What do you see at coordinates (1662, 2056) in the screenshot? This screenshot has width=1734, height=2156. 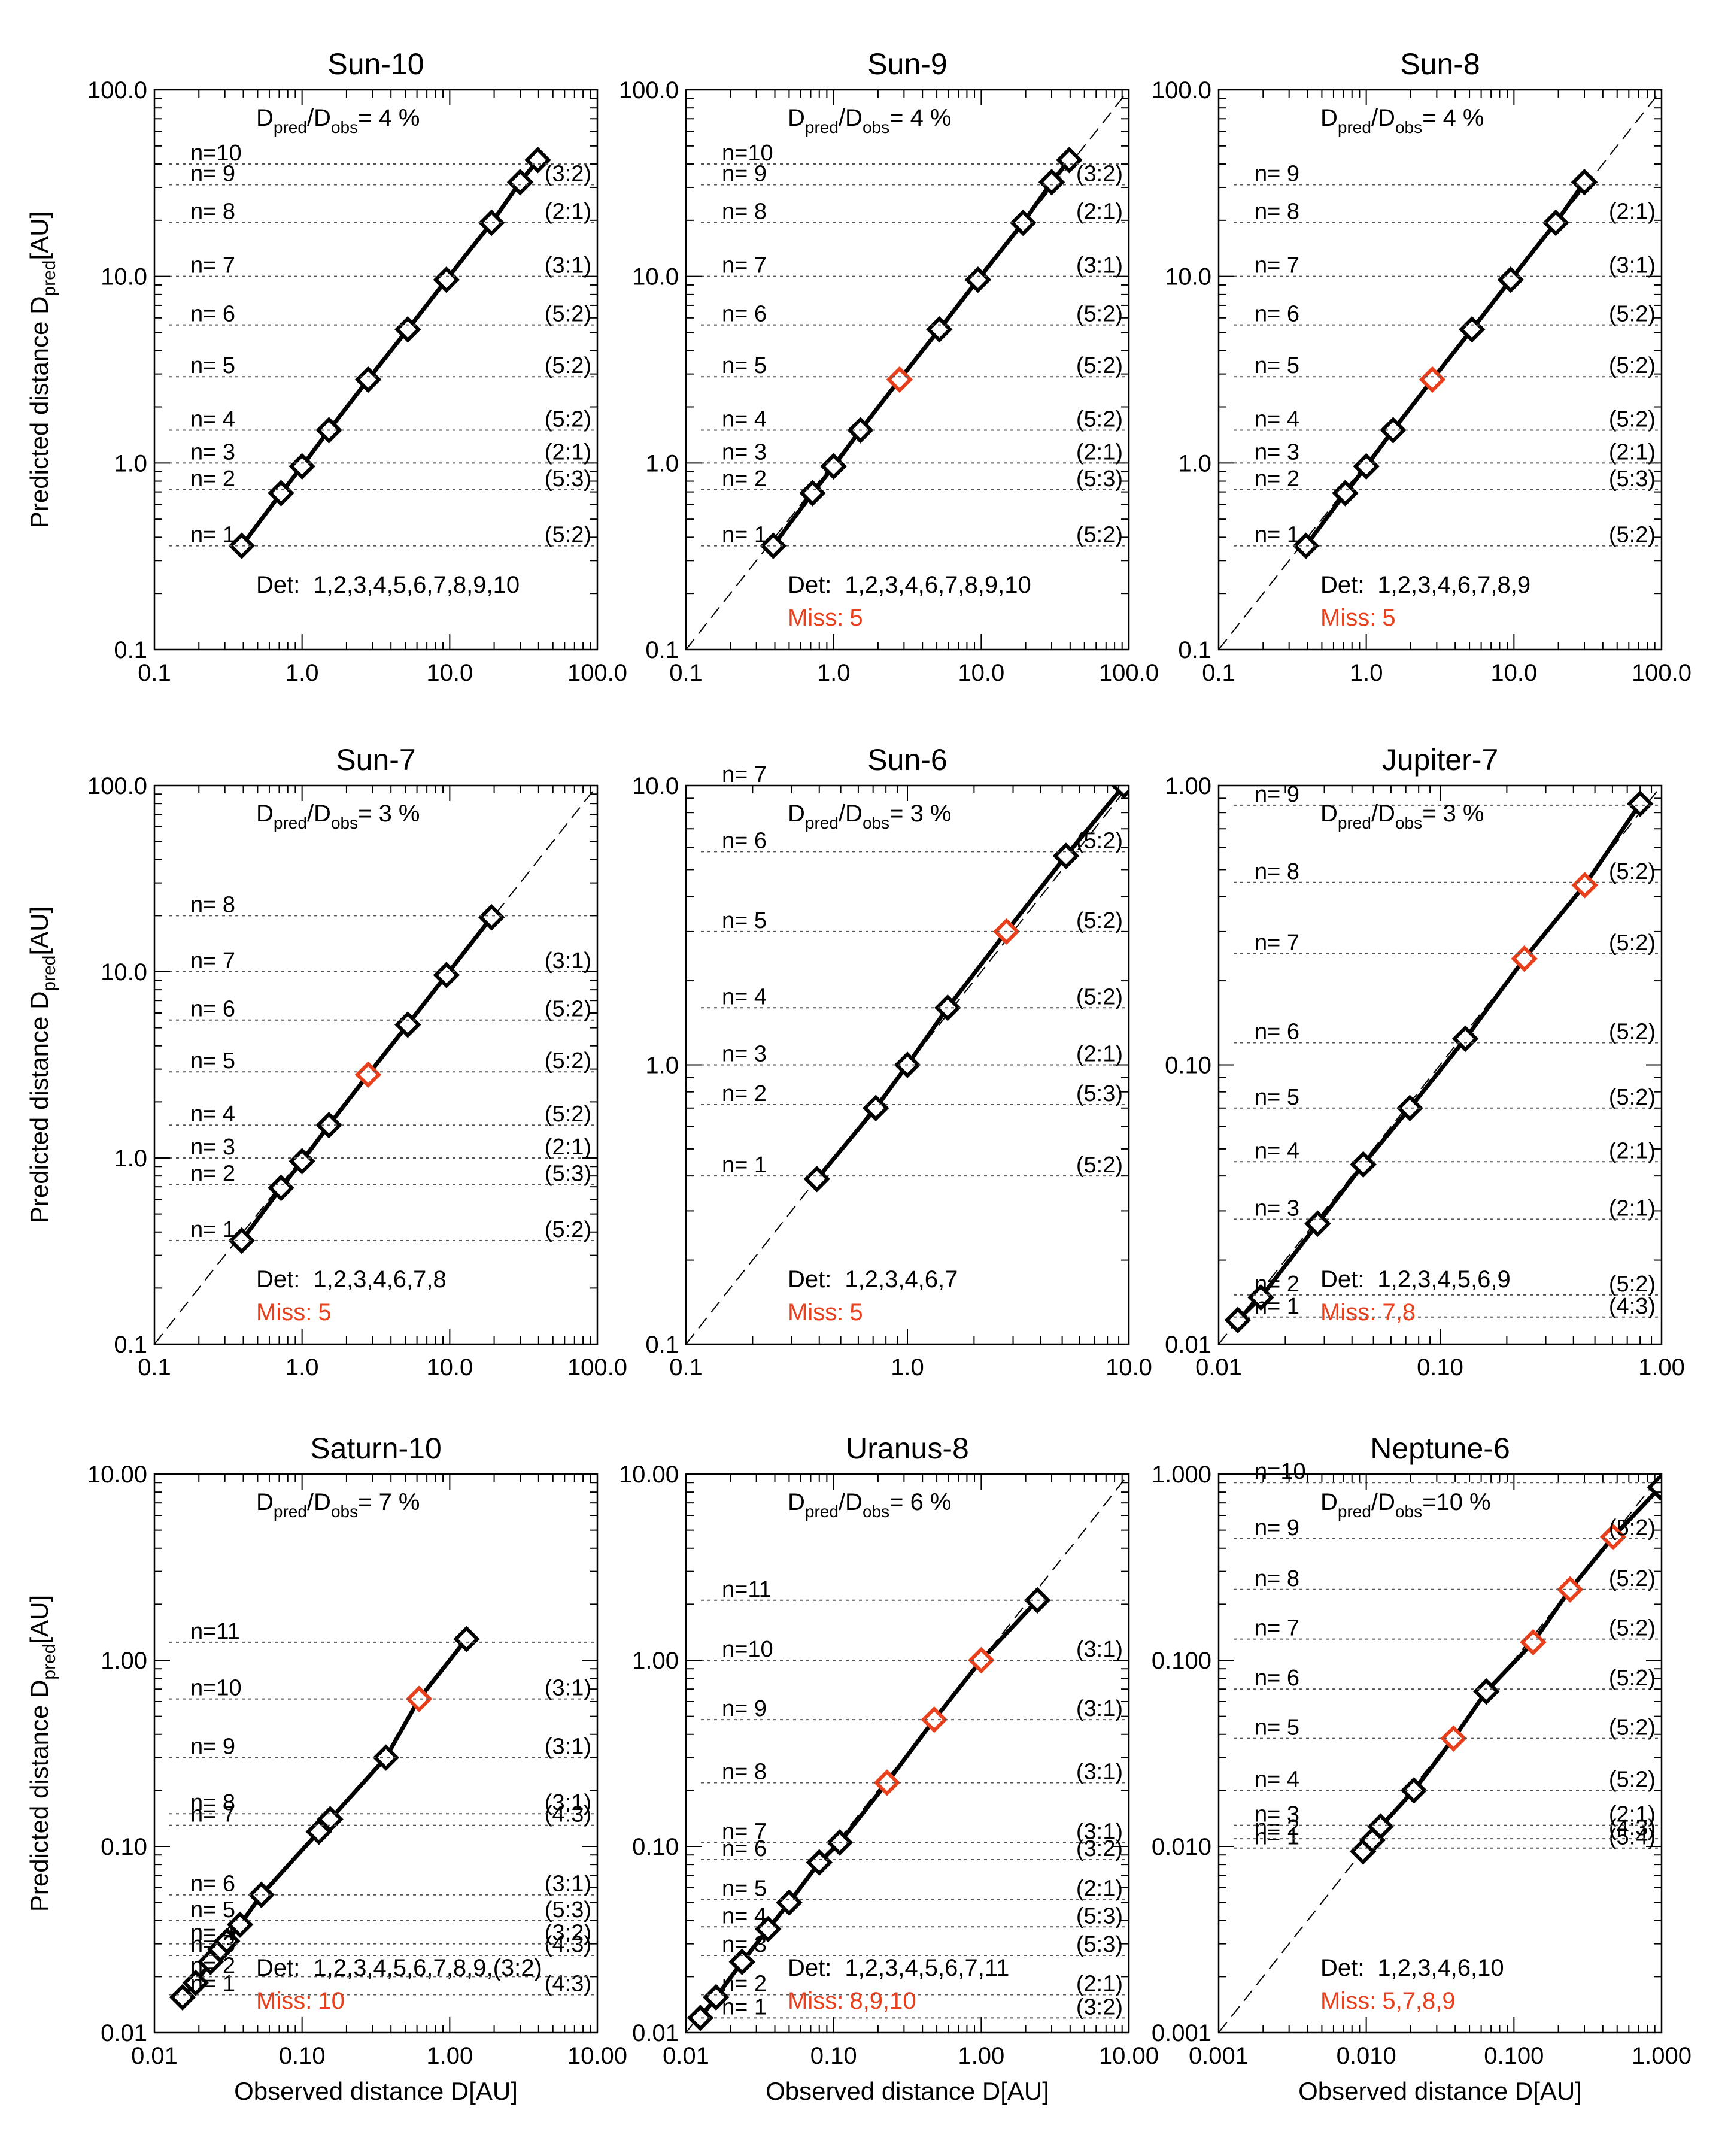 I see `x-tick-label: 1.000` at bounding box center [1662, 2056].